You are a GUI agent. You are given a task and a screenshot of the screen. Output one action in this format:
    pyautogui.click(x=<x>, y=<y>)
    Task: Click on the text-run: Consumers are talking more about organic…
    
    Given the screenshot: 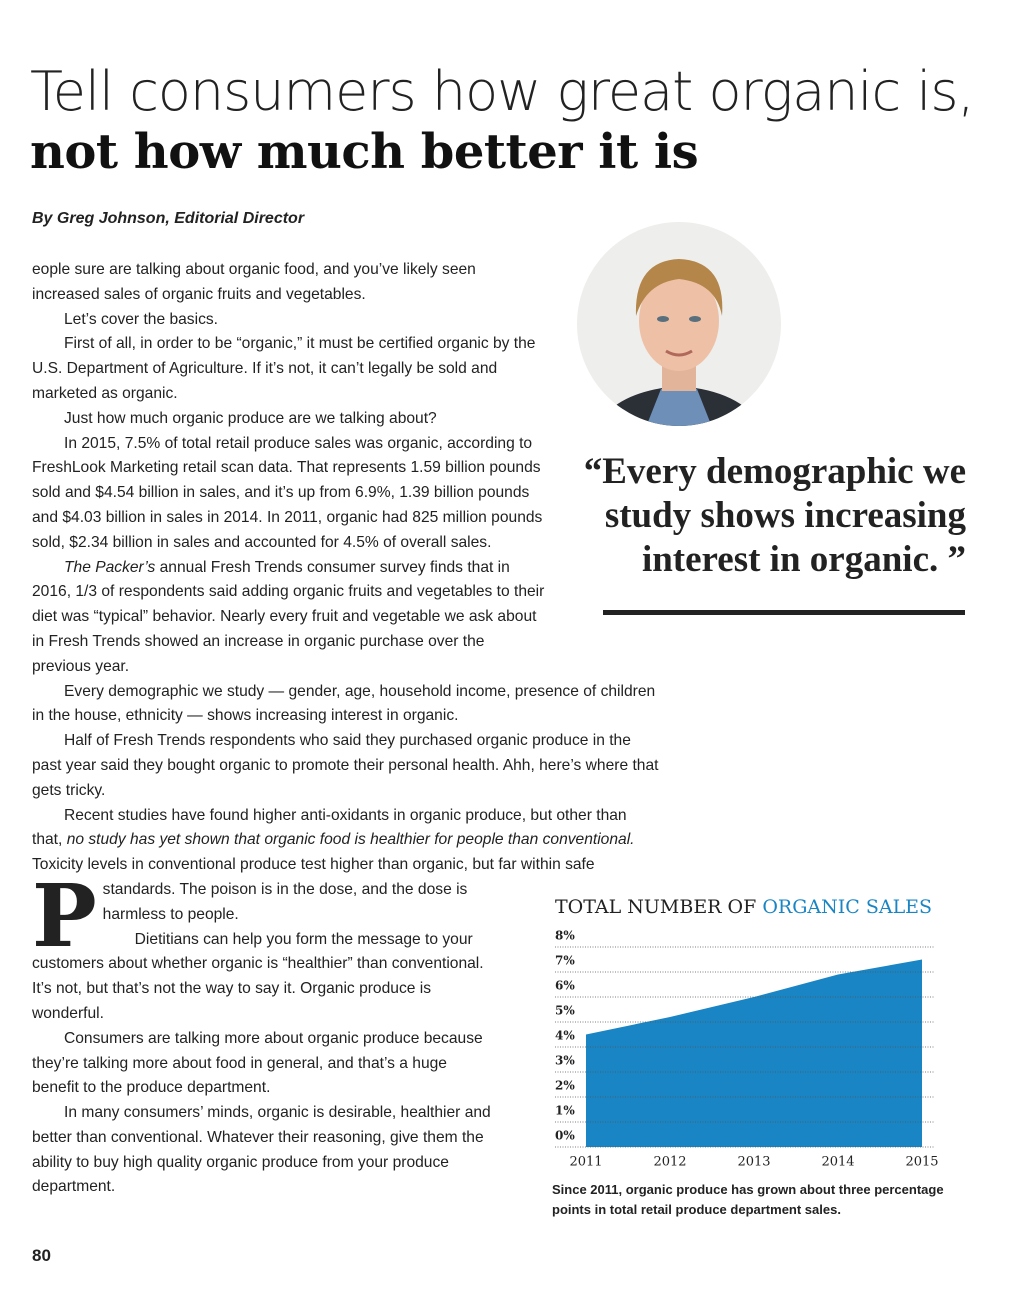 What is the action you would take?
    pyautogui.click(x=257, y=1063)
    